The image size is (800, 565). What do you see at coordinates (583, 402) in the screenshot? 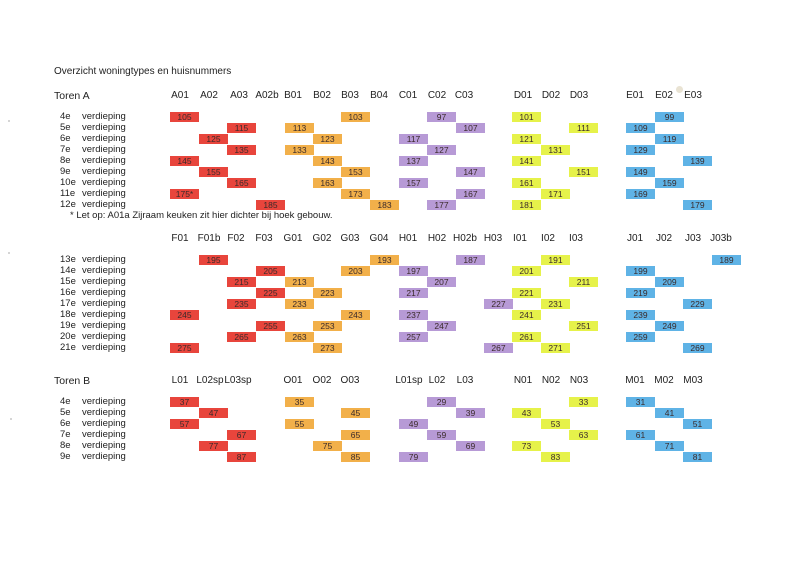
I see `unit-number-cell: 33` at bounding box center [583, 402].